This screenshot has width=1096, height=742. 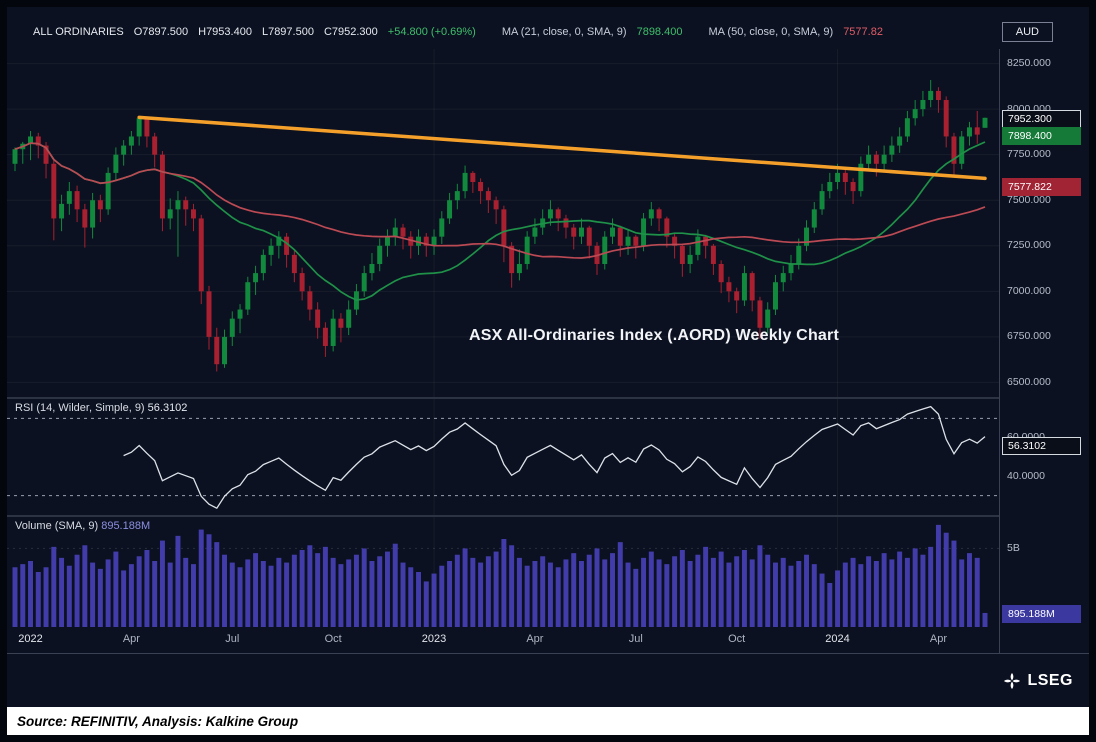 I want to click on footer-bar: LSEG, so click(x=548, y=680).